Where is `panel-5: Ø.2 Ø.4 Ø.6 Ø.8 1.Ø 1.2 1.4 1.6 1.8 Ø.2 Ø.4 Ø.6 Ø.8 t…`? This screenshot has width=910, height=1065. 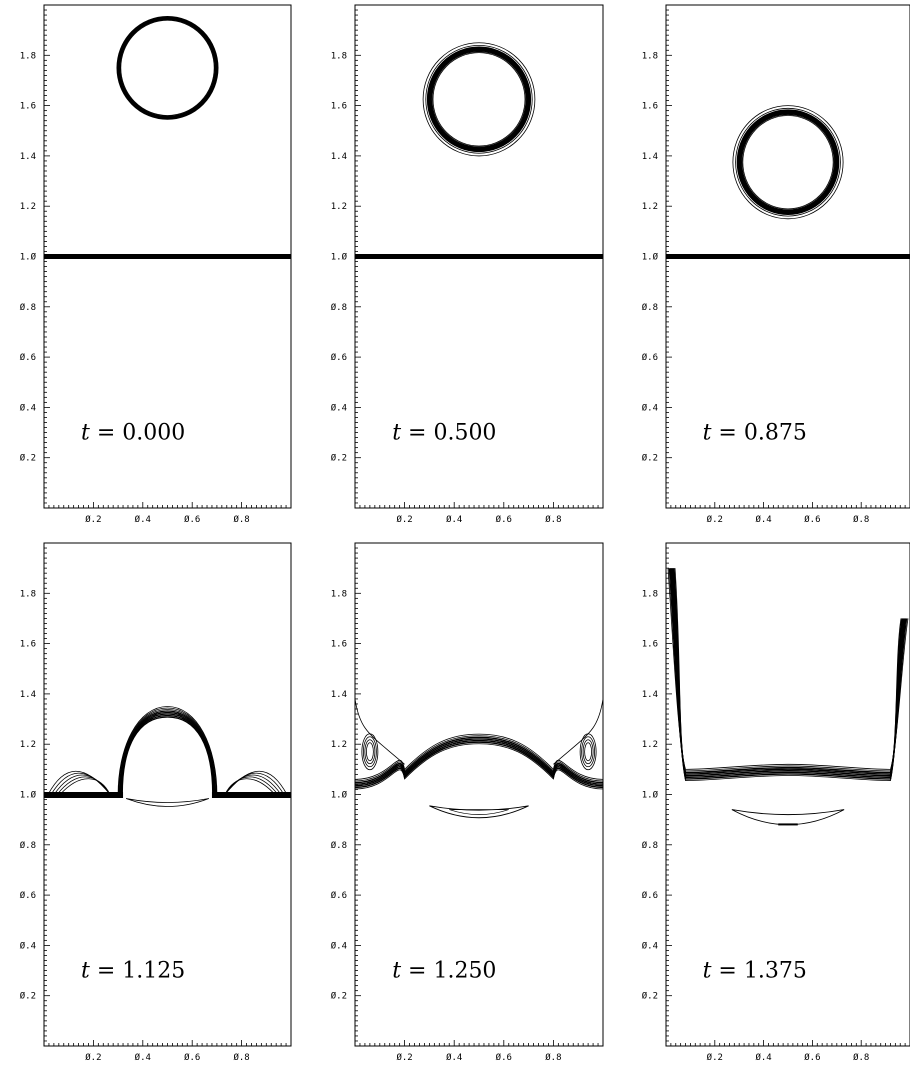
panel-5: Ø.2 Ø.4 Ø.6 Ø.8 1.Ø 1.2 1.4 1.6 1.8 Ø.2 Ø.4 Ø.6 Ø.8 t… is located at coordinates (467, 802).